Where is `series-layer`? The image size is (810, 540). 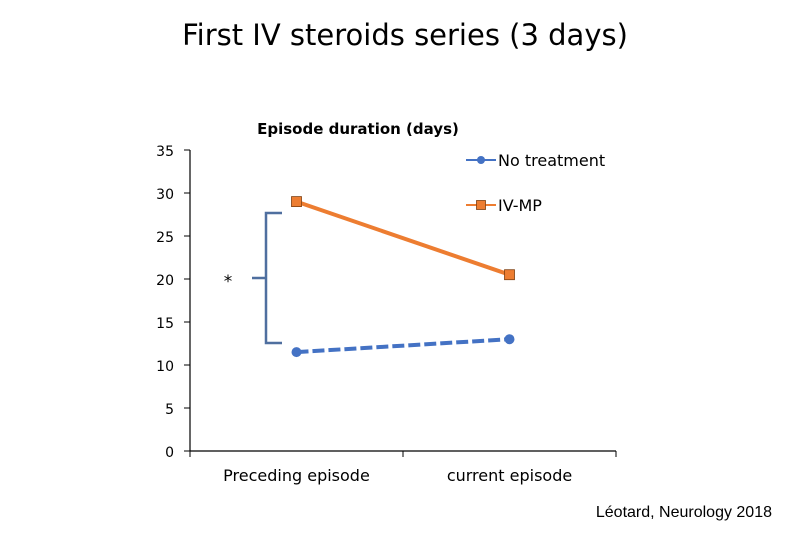
series-layer is located at coordinates (403, 277).